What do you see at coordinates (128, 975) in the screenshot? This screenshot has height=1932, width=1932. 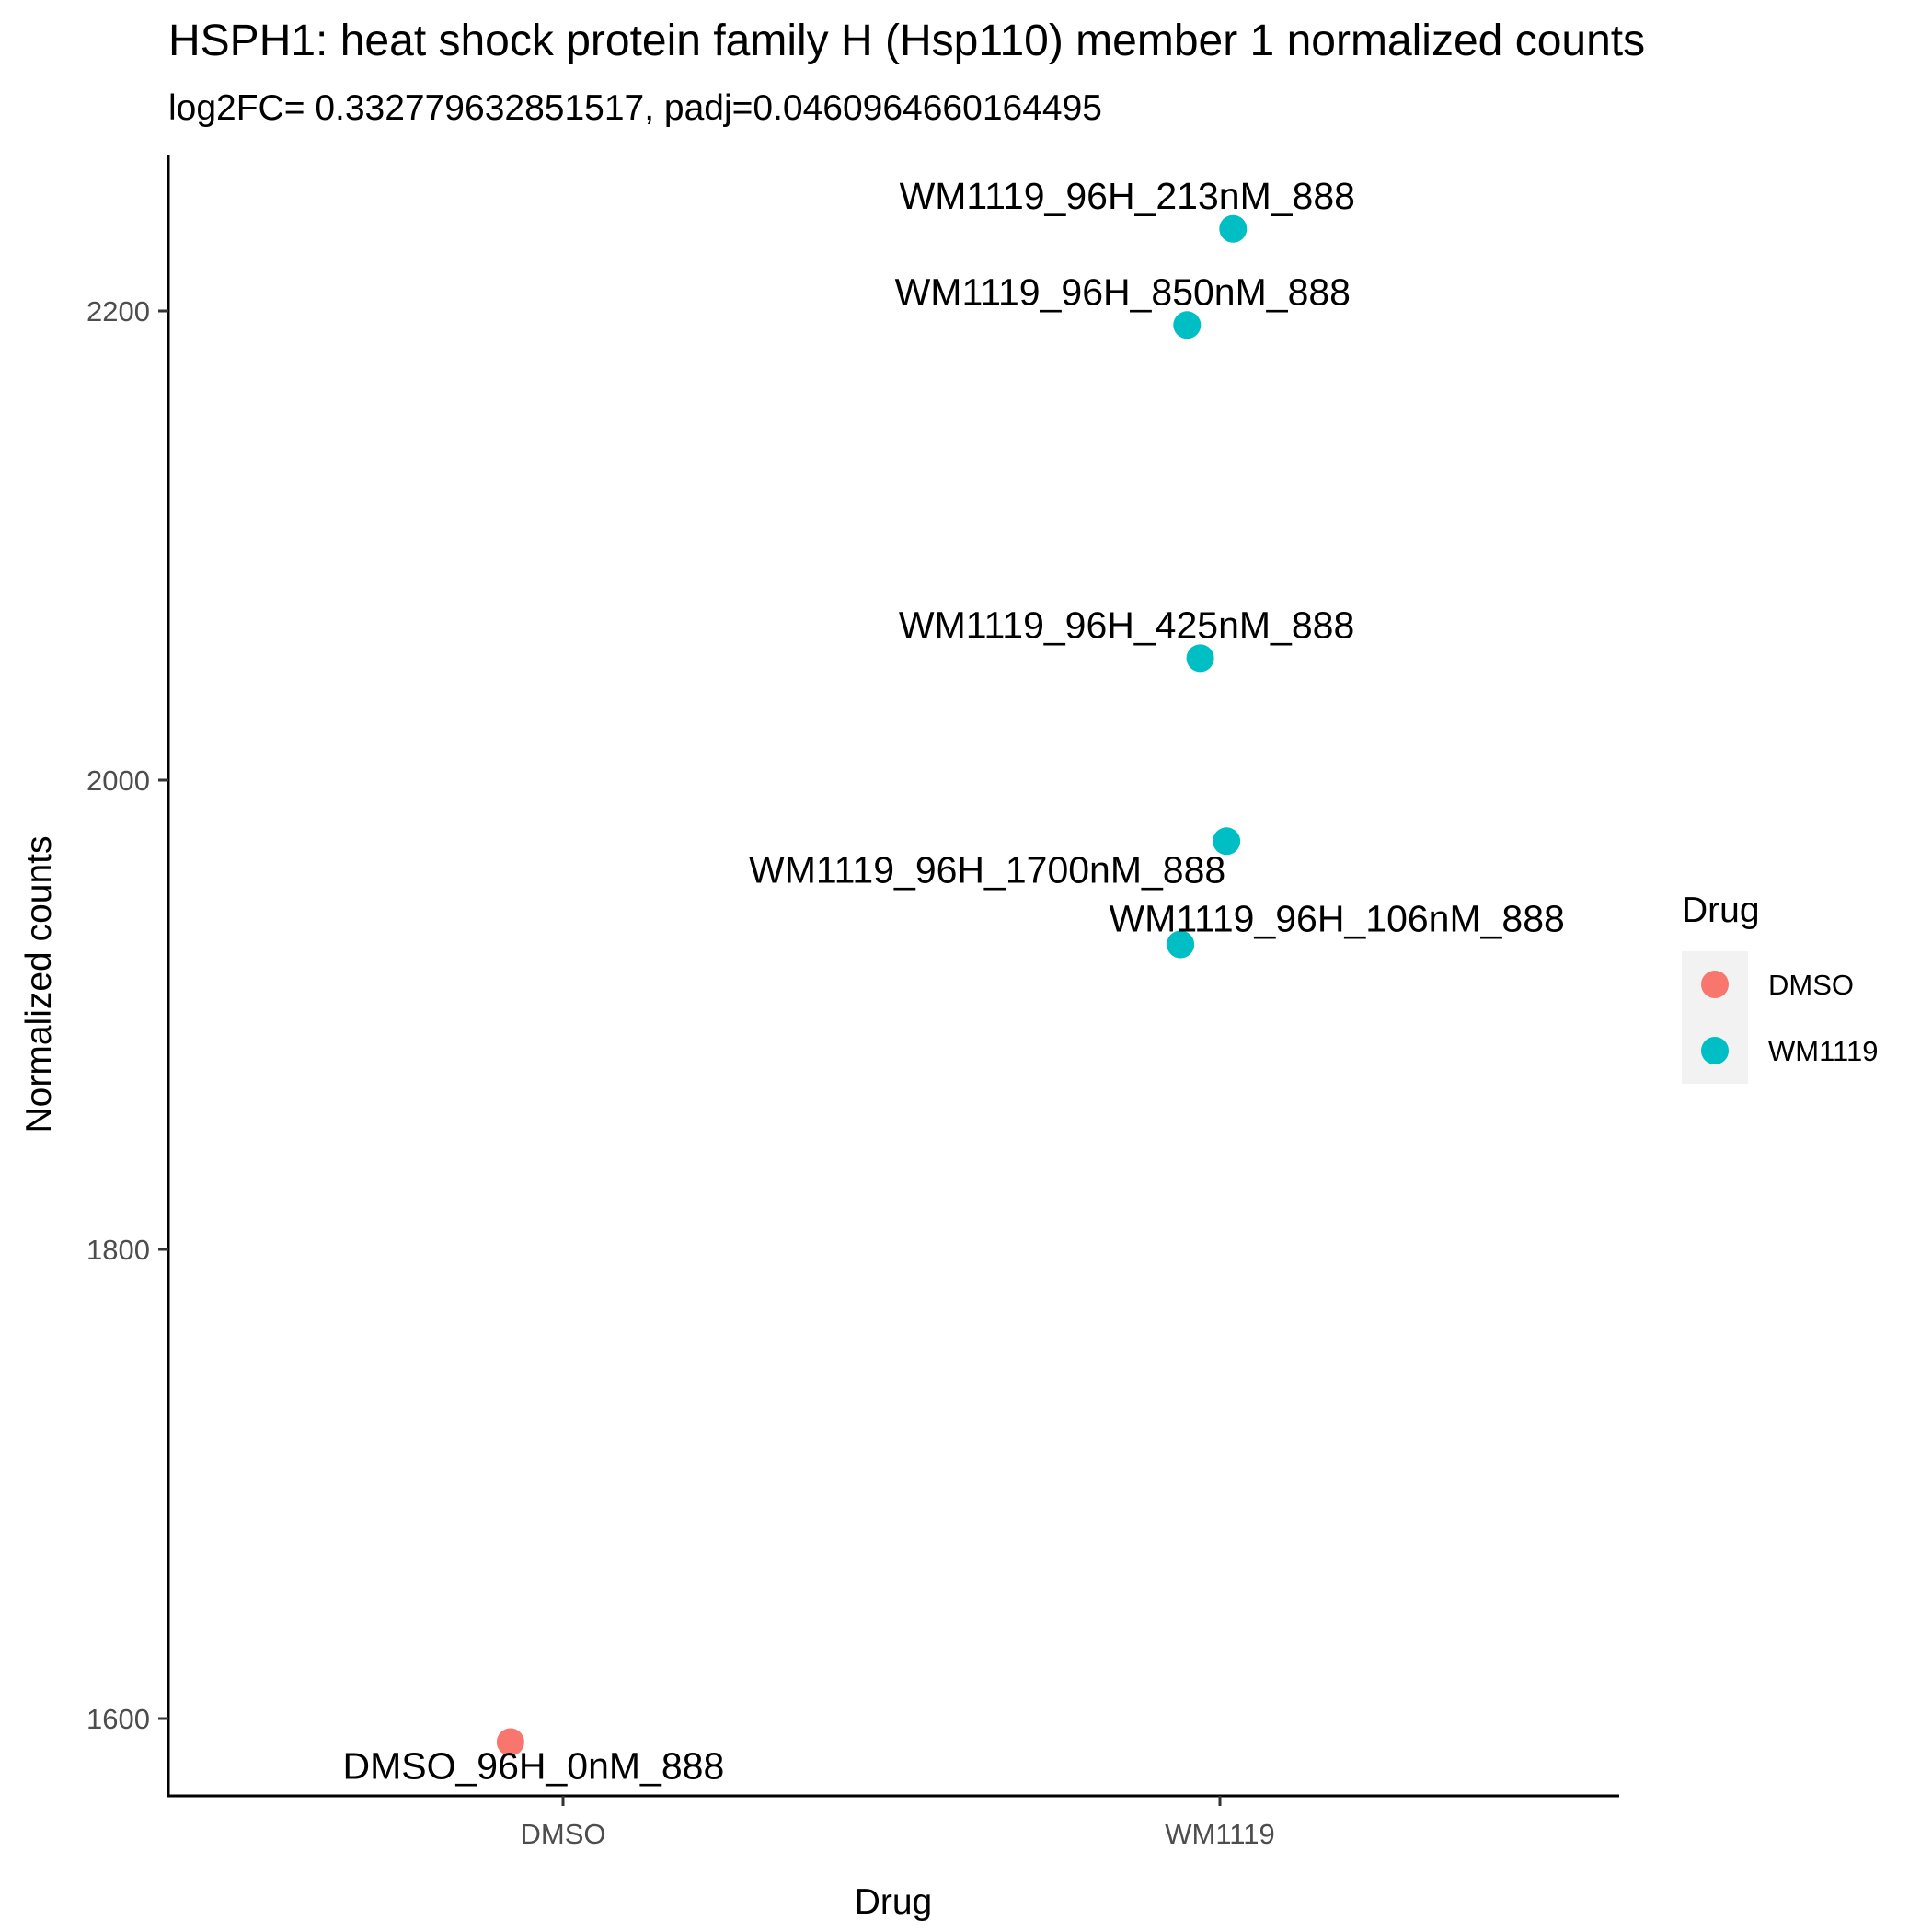 I see `y-axis: 1600 1800 2000 2200` at bounding box center [128, 975].